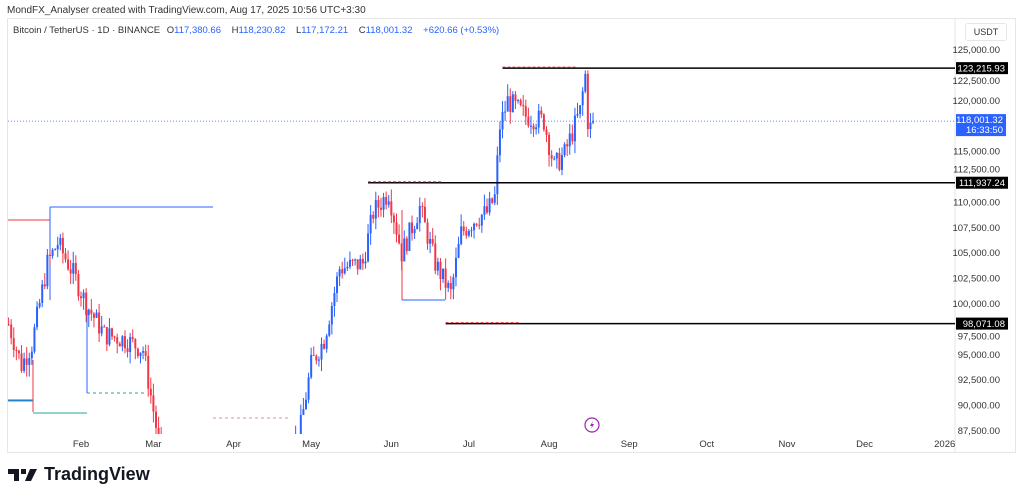  What do you see at coordinates (976, 50) in the screenshot?
I see `y-tick-label: 125,000.00` at bounding box center [976, 50].